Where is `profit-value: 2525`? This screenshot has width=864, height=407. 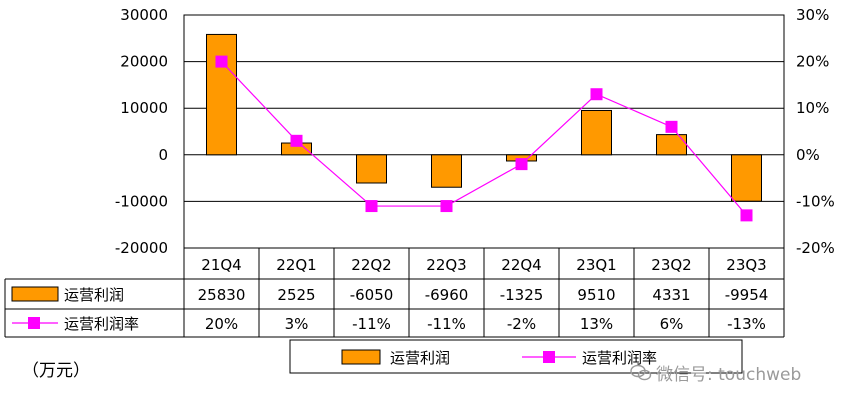
profit-value: 2525 is located at coordinates (296, 295).